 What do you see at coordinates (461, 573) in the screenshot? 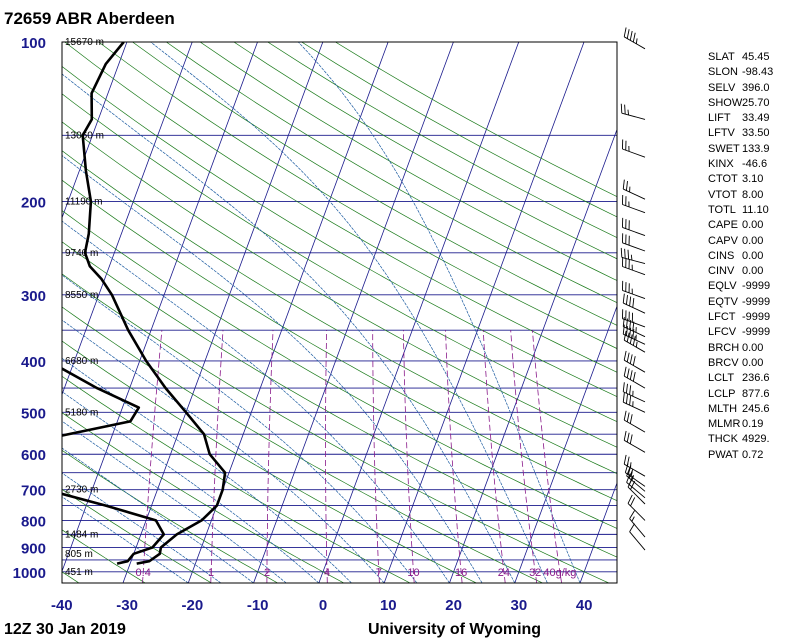
I see `mixing-ratio-label: 16` at bounding box center [461, 573].